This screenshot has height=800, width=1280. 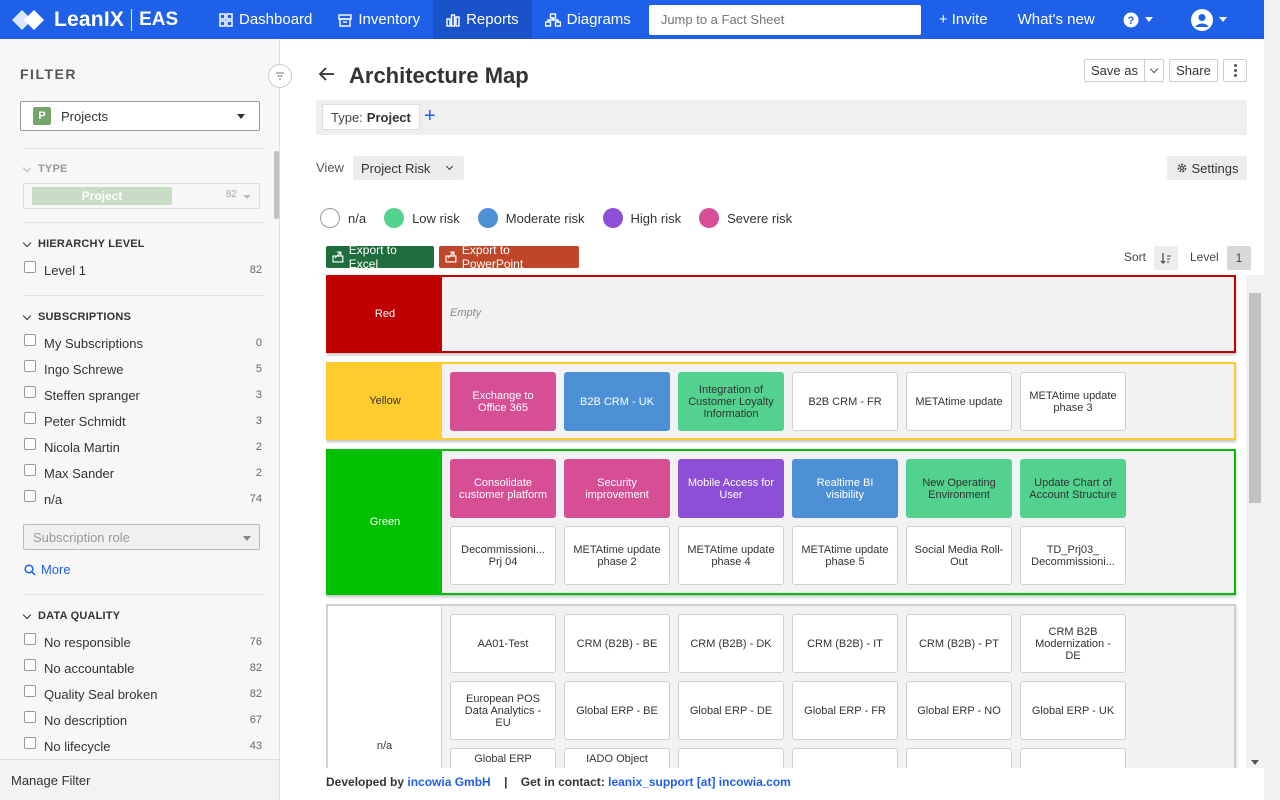 I want to click on filter-level-1: Level 1 82, so click(x=143, y=270).